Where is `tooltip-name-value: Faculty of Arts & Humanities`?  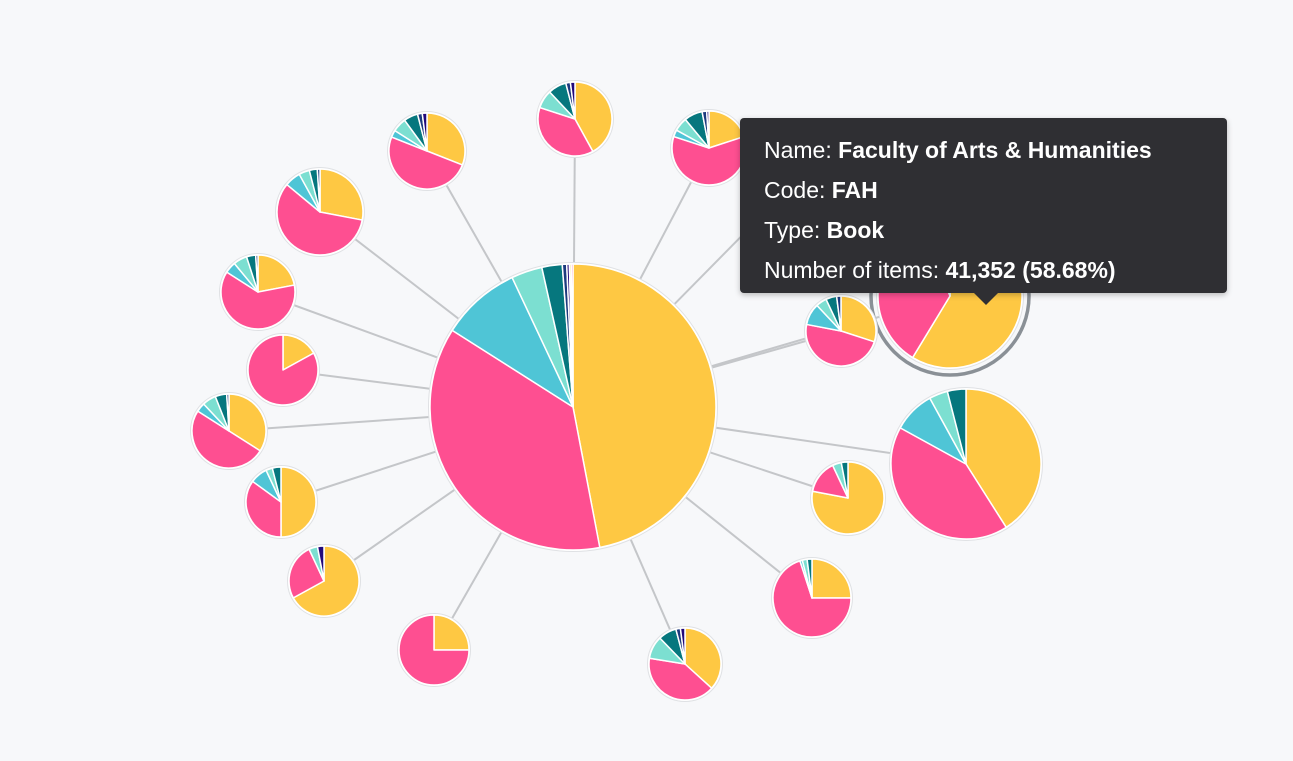
tooltip-name-value: Faculty of Arts & Humanities is located at coordinates (995, 150).